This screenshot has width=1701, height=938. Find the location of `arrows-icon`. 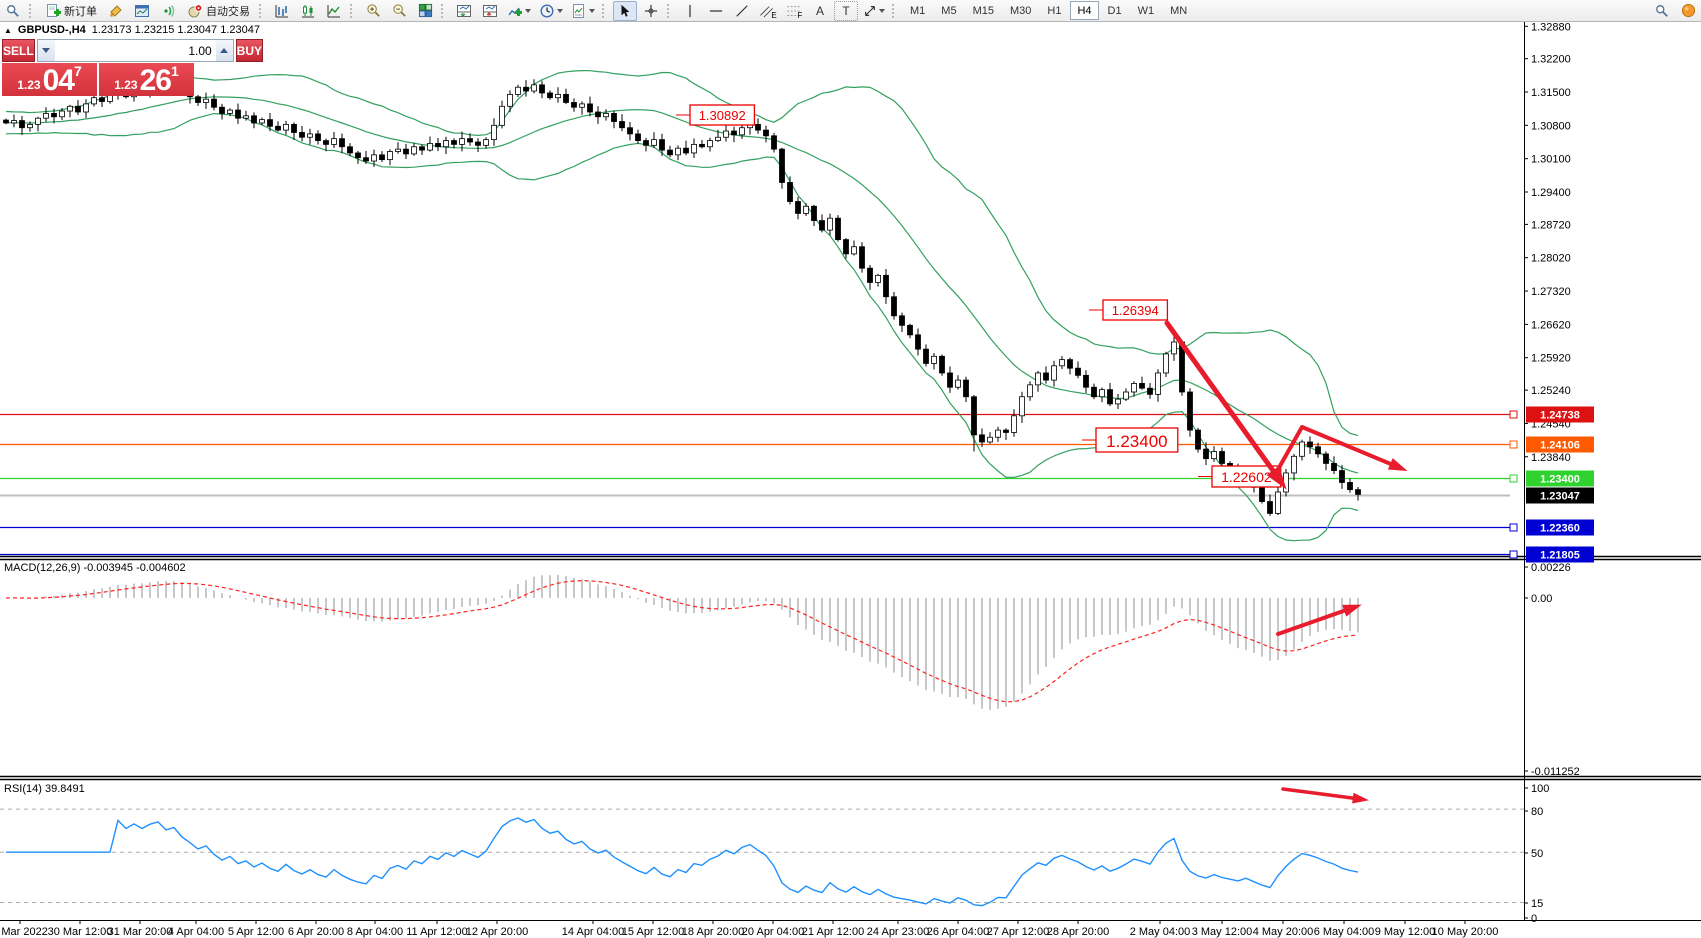

arrows-icon is located at coordinates (870, 10).